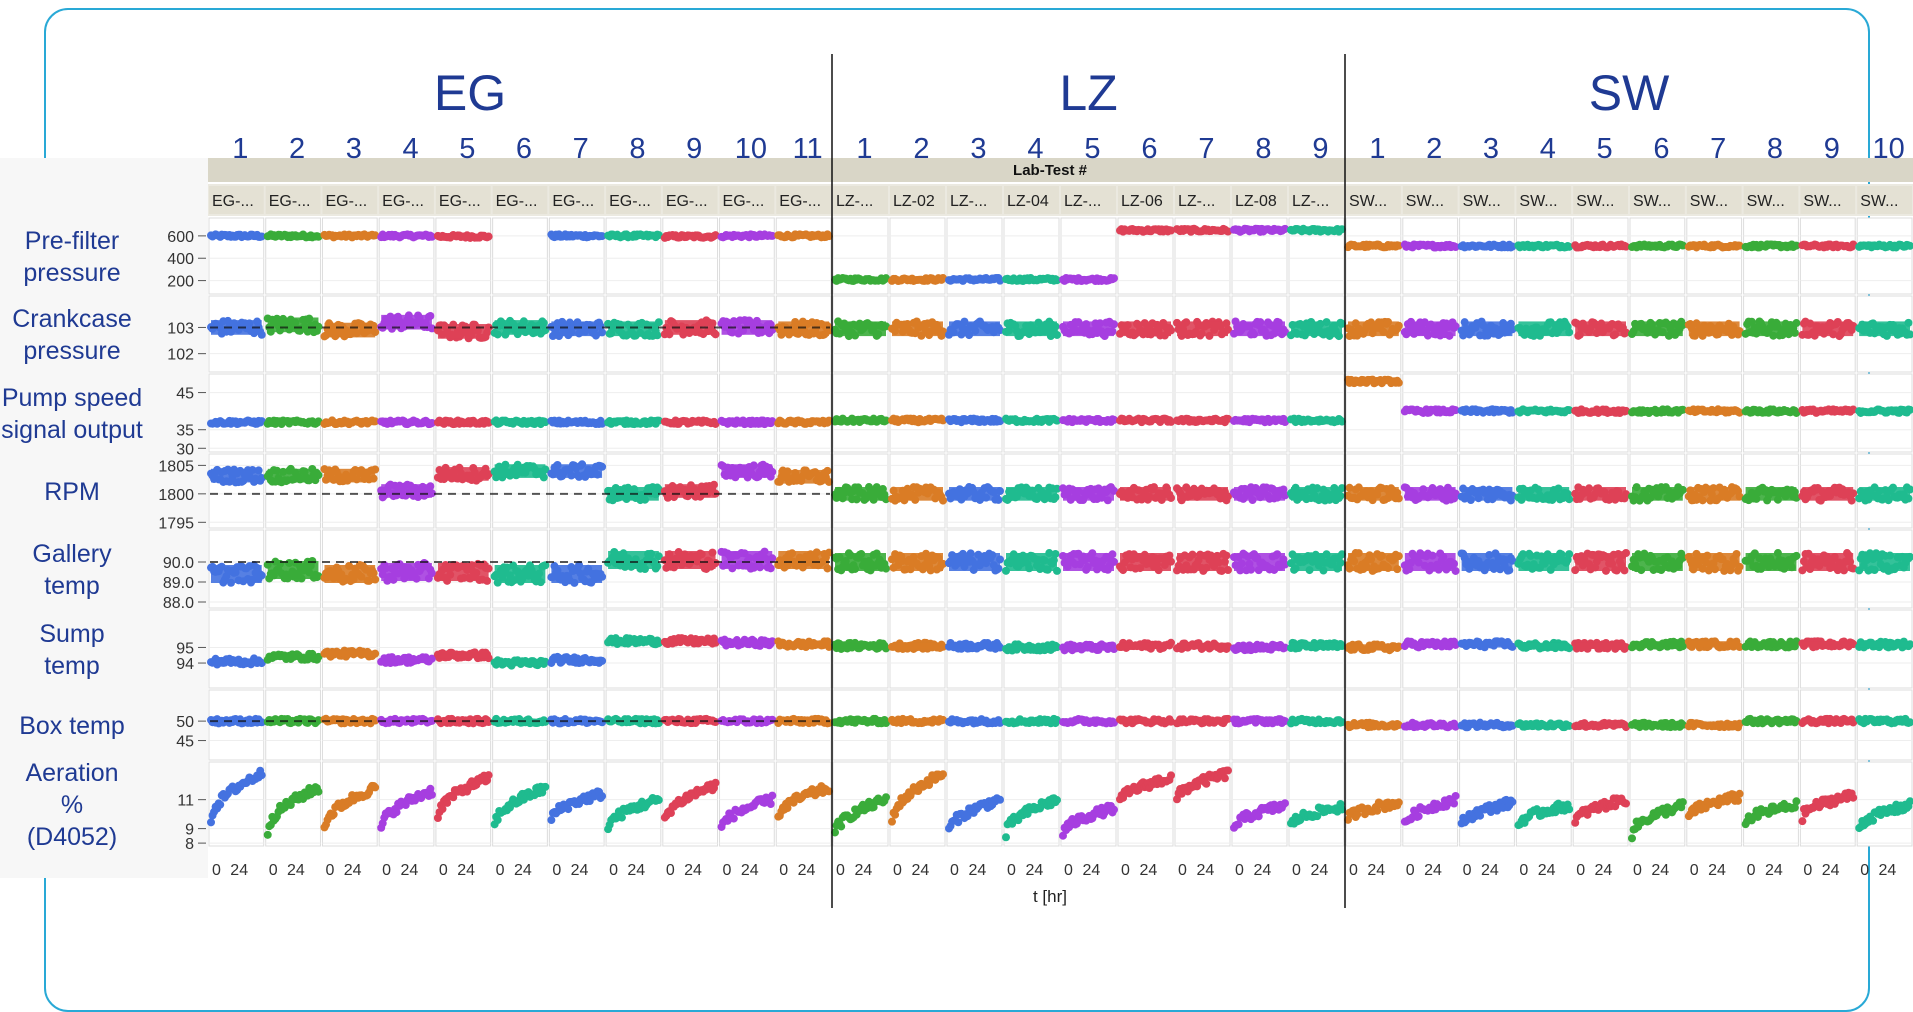 The height and width of the screenshot is (1012, 1913). Describe the element at coordinates (808, 149) in the screenshot. I see `column-number: 11` at that location.